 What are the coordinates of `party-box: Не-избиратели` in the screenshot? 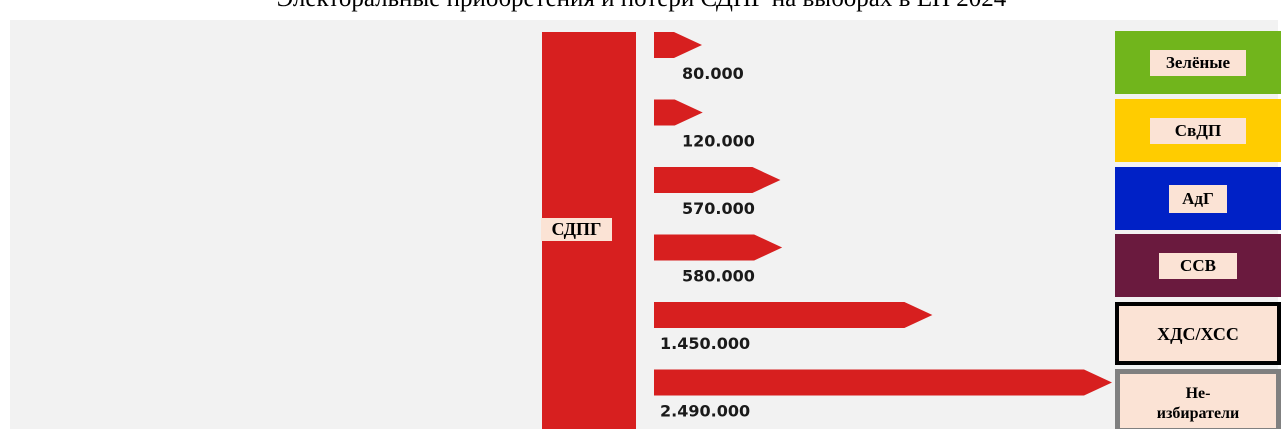 It's located at (1198, 399).